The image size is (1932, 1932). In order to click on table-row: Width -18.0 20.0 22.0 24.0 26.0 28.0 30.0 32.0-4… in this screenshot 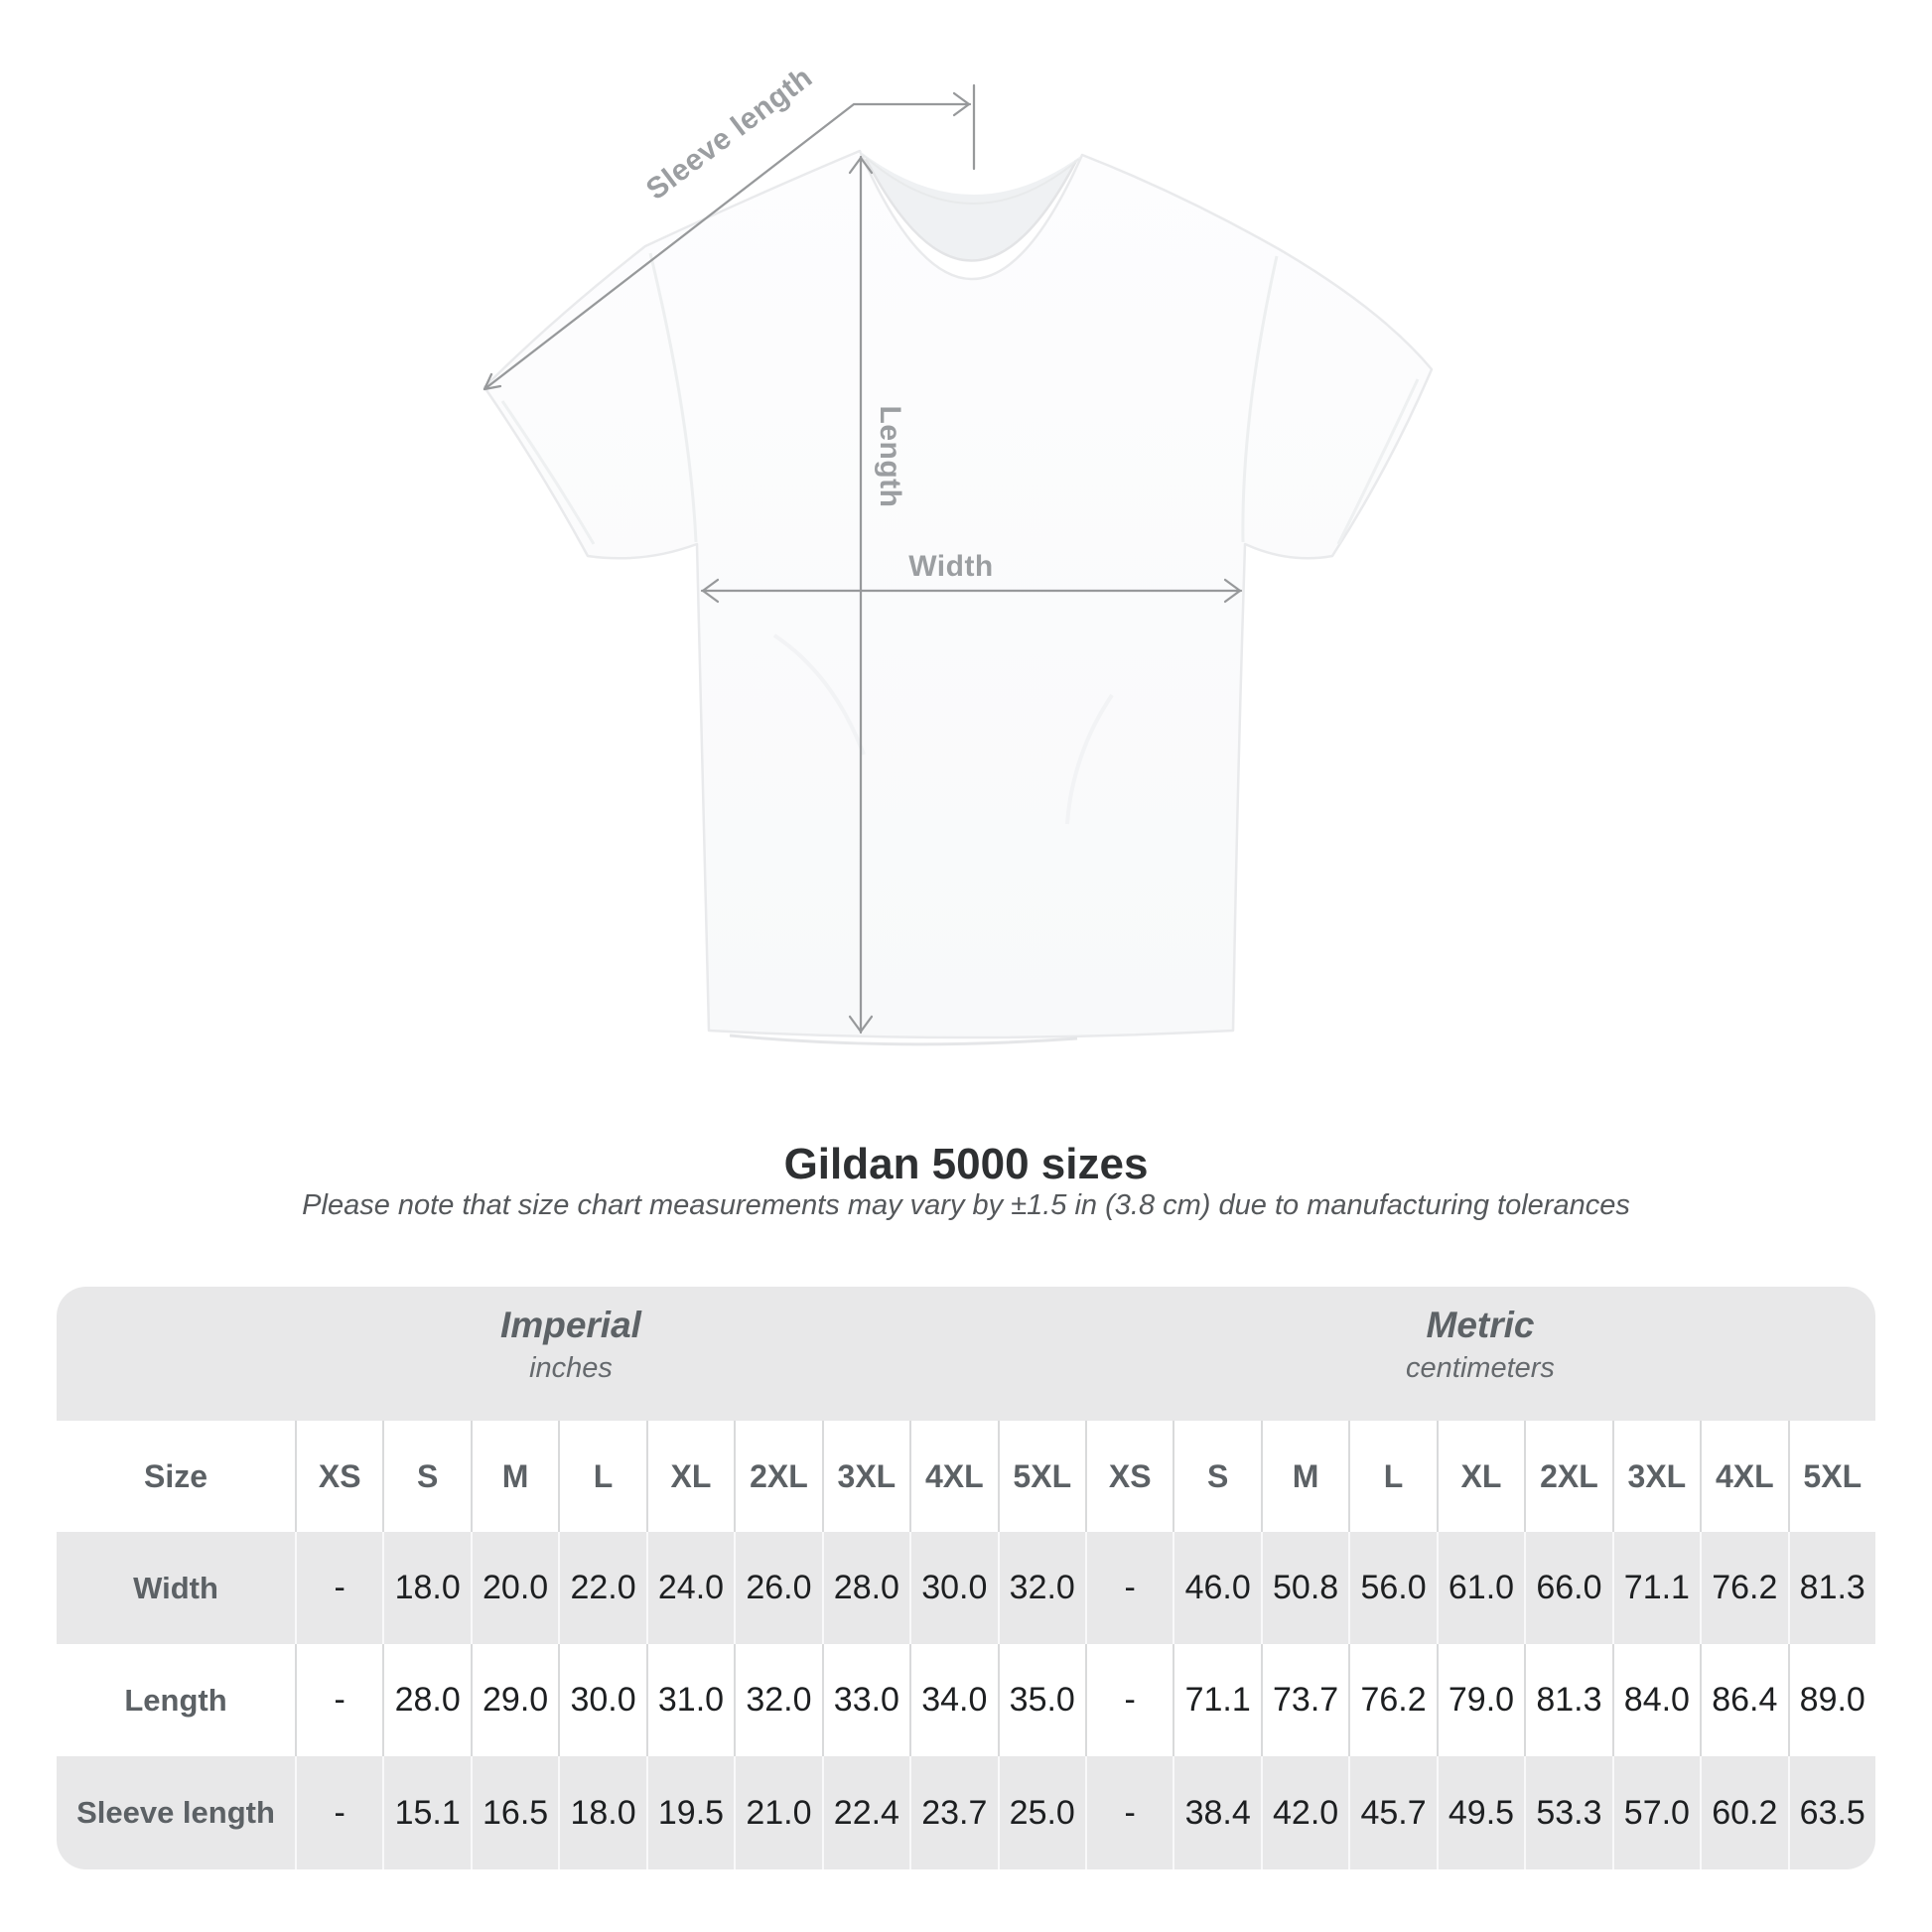, I will do `click(966, 1588)`.